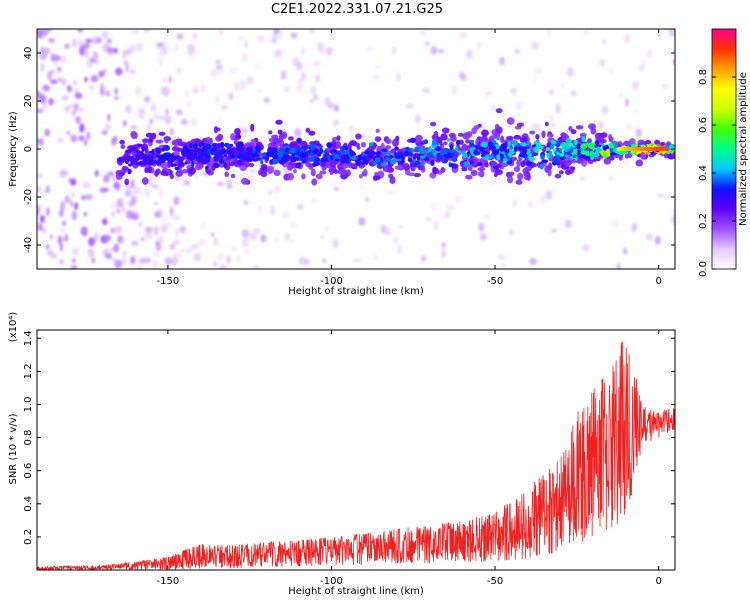 The height and width of the screenshot is (600, 750). Describe the element at coordinates (28, 471) in the screenshot. I see `snr-y-tick-label: 0.6` at that location.